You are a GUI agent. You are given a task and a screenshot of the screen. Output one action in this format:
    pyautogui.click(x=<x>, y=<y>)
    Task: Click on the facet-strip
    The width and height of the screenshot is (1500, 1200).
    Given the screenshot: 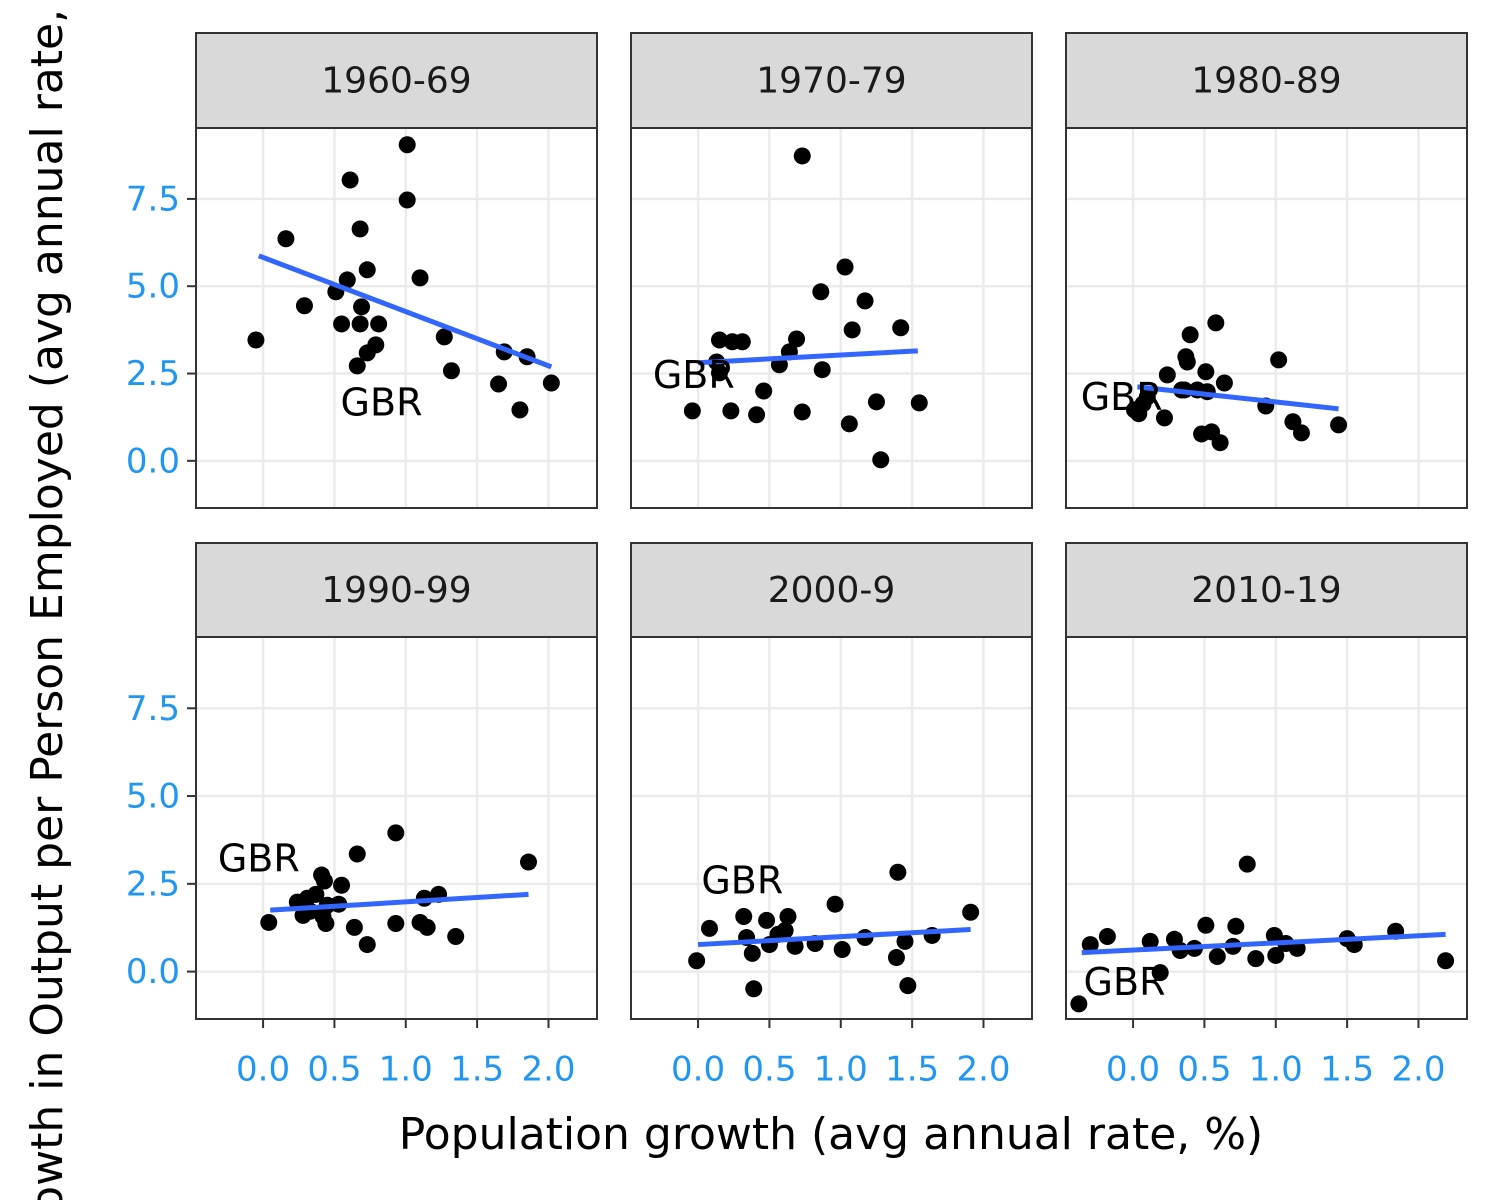 What is the action you would take?
    pyautogui.click(x=831, y=590)
    